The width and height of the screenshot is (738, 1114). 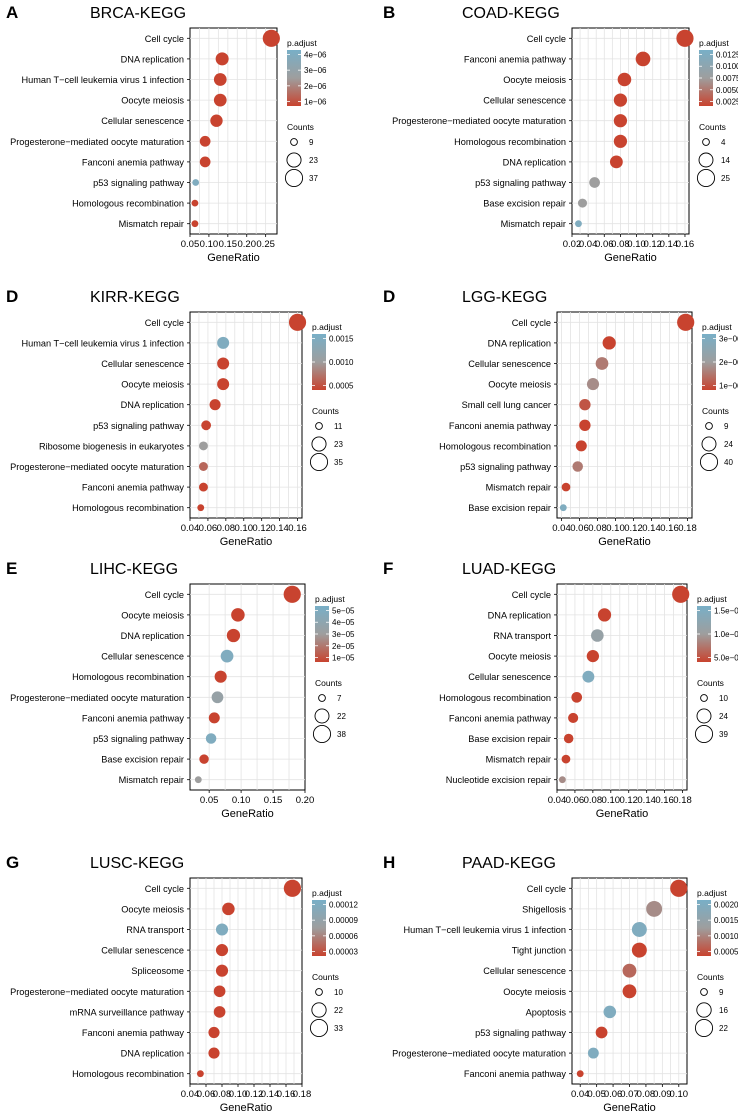 I want to click on x-tick-label: 0.15, so click(x=228, y=244).